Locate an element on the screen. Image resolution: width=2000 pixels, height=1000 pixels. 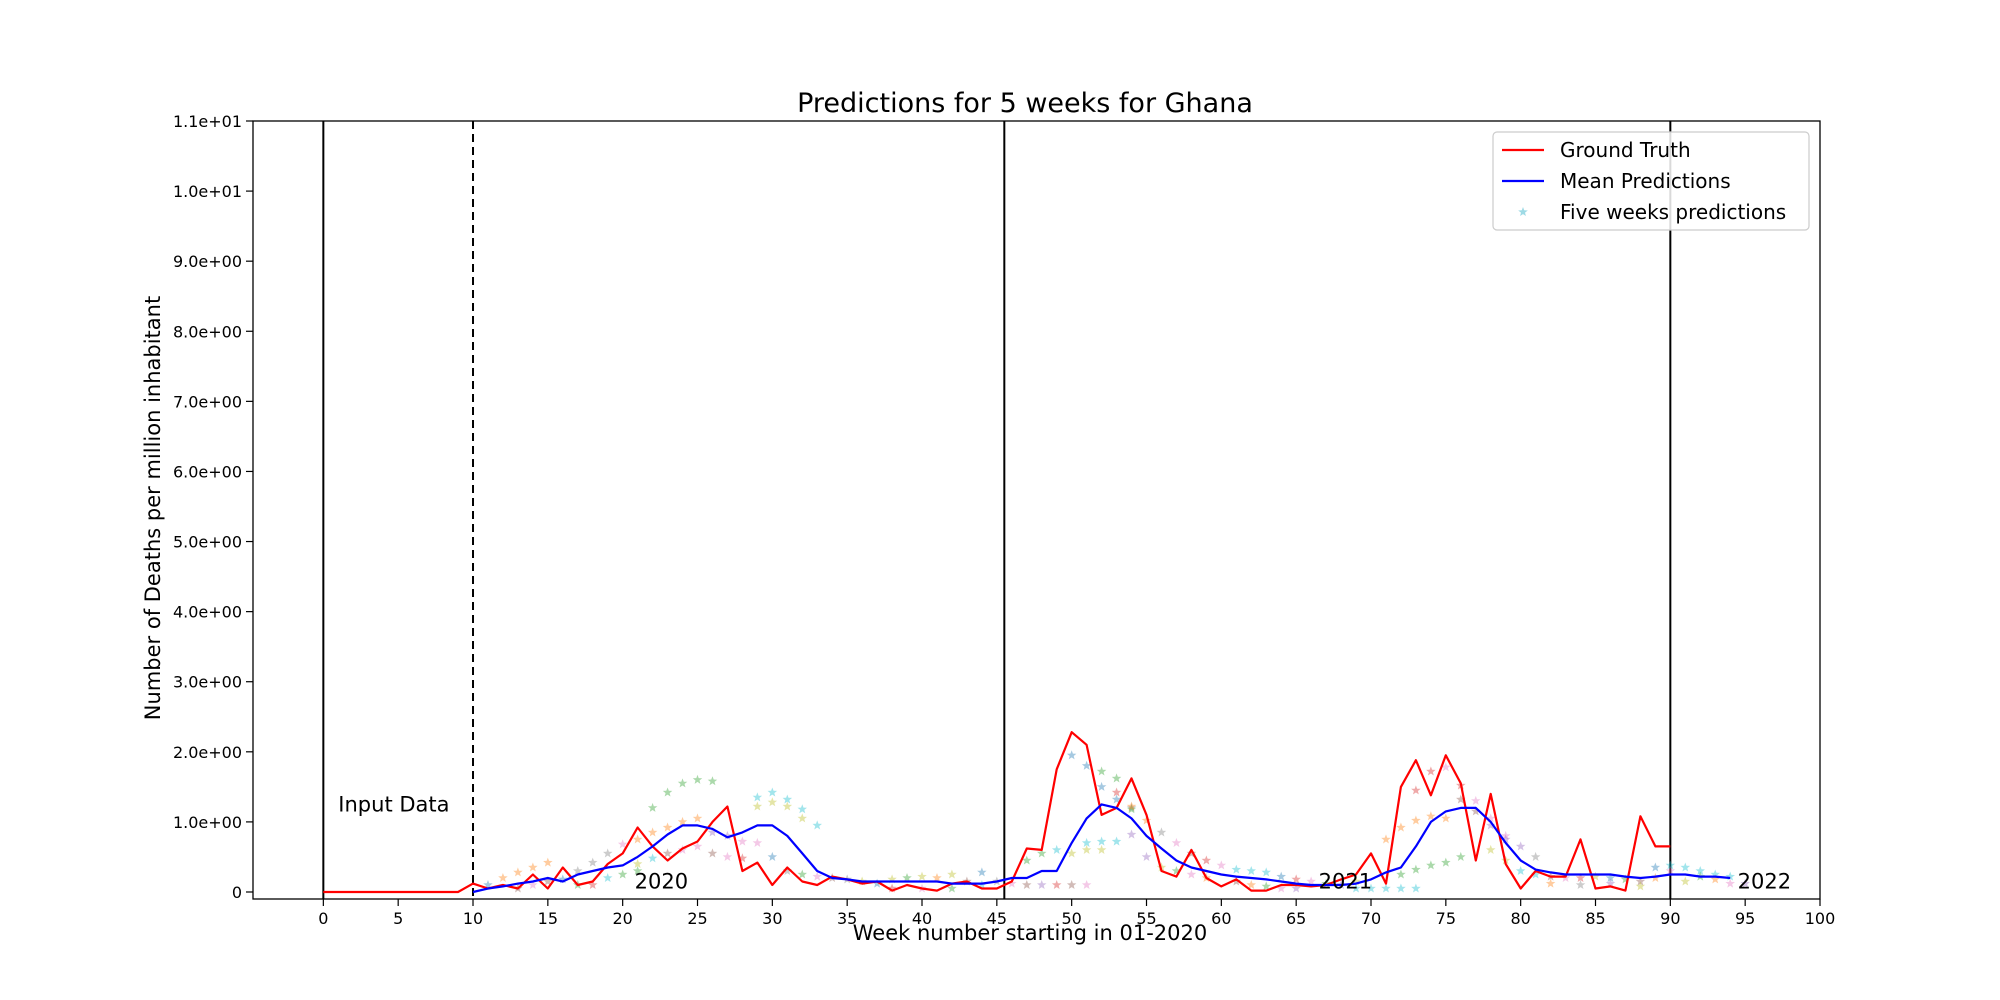
annotation-text: 2021 is located at coordinates (1345, 881).